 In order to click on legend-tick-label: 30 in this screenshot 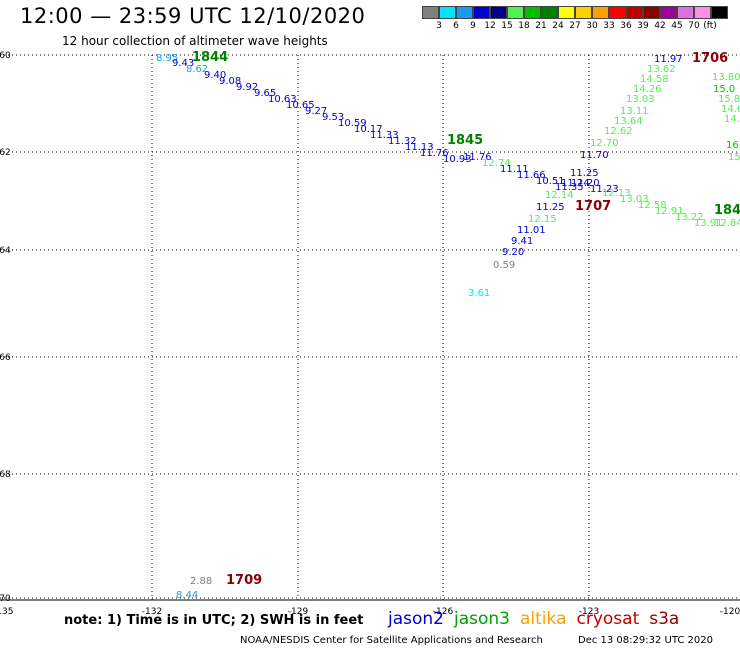, I will do `click(592, 26)`.